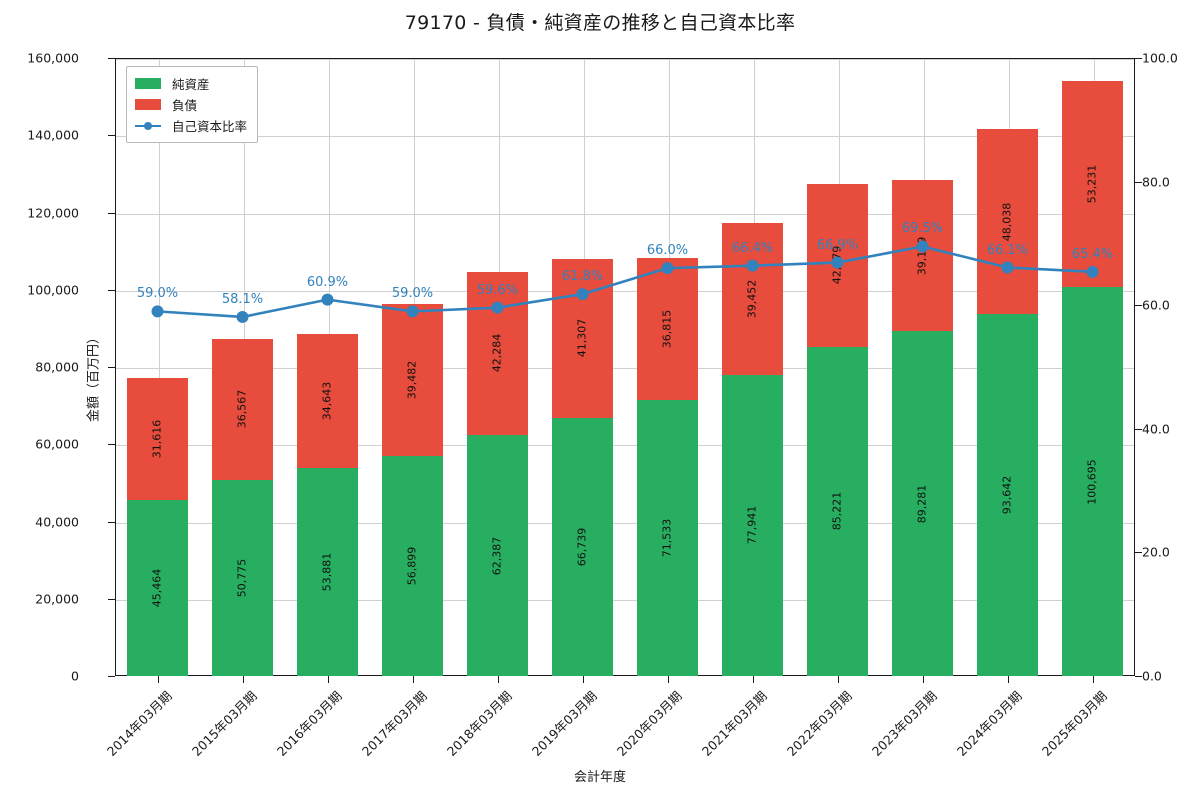  I want to click on x-axis-tick-label: 2019年03月期, so click(564, 723).